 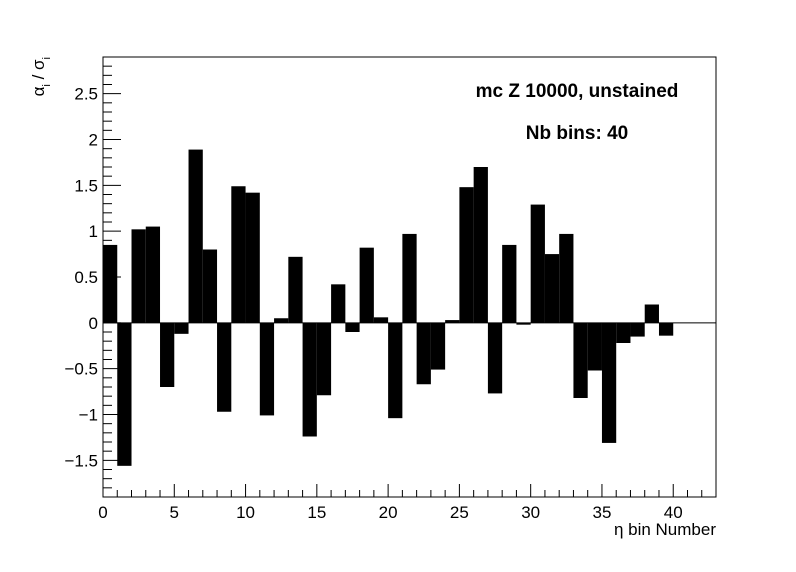 I want to click on x-tick-label: 5, so click(x=174, y=512).